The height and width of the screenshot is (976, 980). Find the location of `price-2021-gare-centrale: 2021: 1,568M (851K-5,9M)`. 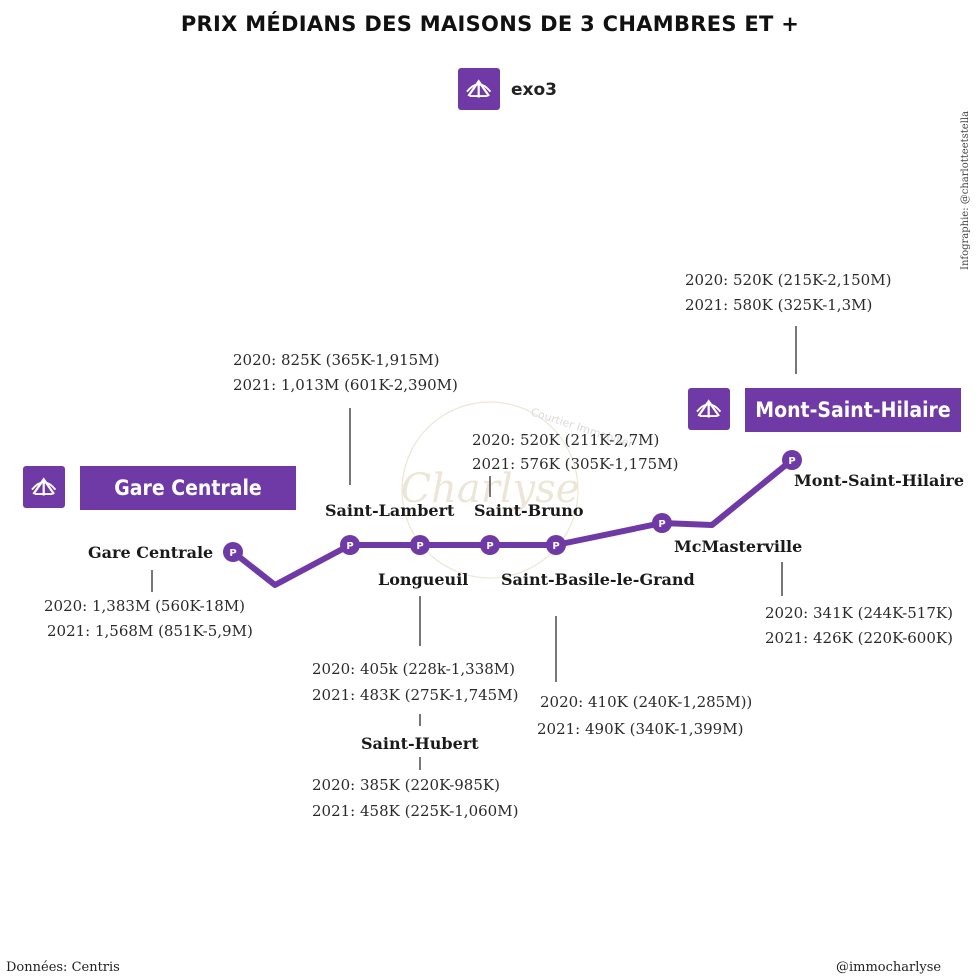

price-2021-gare-centrale: 2021: 1,568M (851K-5,9M) is located at coordinates (150, 631).